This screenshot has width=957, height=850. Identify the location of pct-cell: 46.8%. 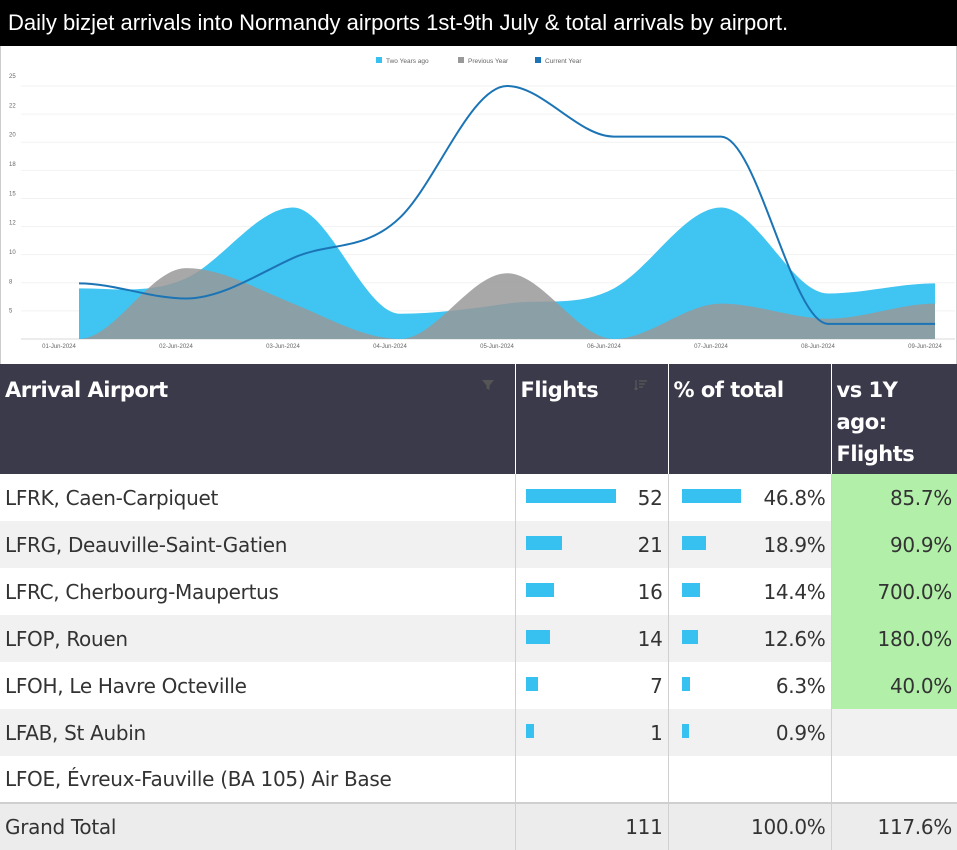
(749, 497).